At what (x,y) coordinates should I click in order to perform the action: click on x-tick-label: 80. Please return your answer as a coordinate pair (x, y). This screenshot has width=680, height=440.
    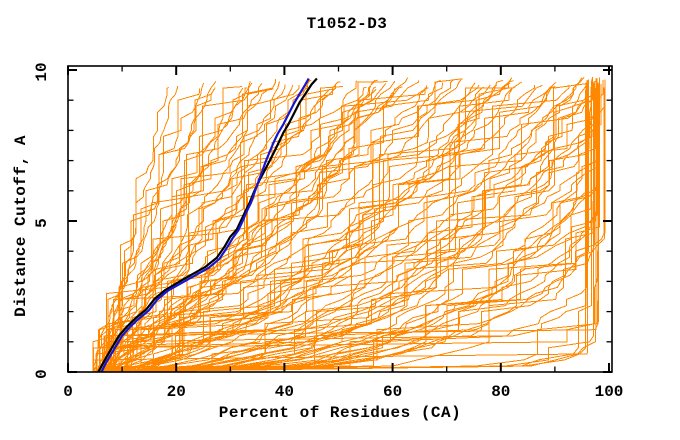
    Looking at the image, I should click on (500, 392).